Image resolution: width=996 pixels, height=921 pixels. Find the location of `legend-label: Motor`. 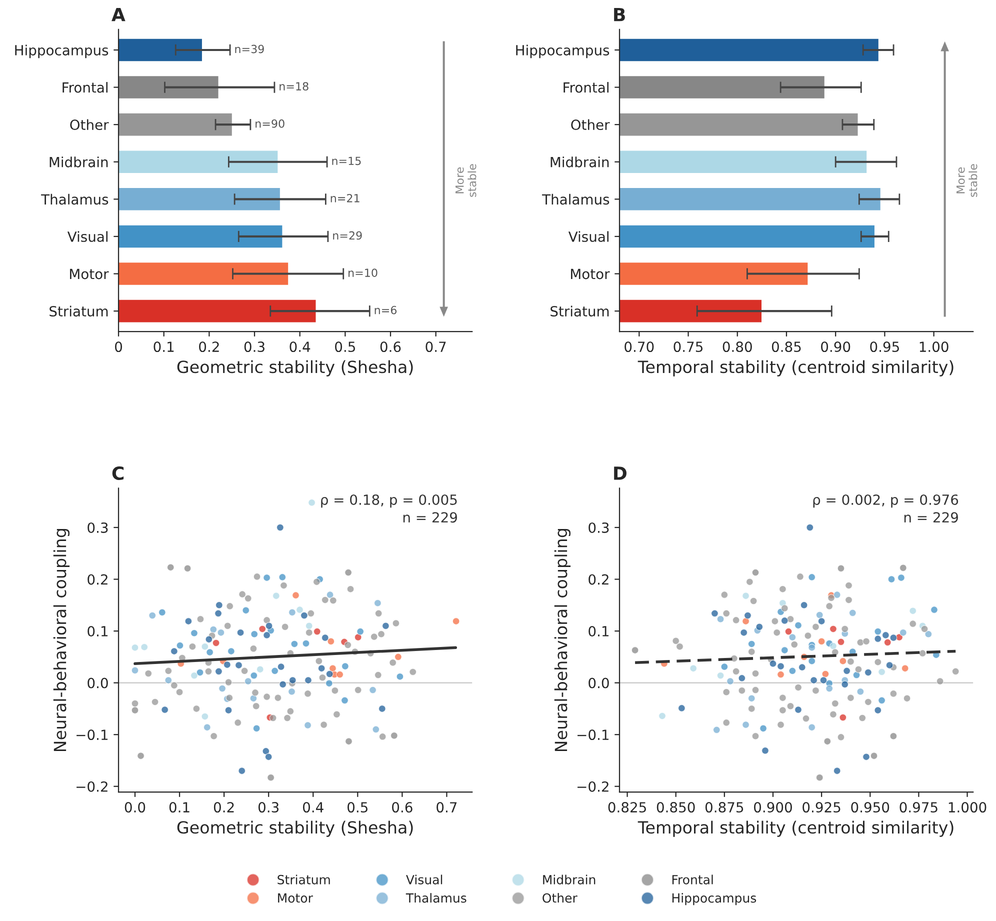

legend-label: Motor is located at coordinates (295, 898).